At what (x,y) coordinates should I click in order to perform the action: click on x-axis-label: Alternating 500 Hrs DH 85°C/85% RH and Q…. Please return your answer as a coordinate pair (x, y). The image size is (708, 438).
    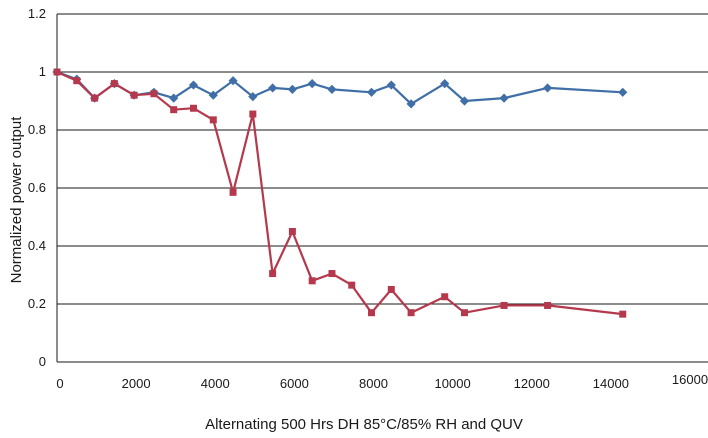
    Looking at the image, I should click on (364, 424).